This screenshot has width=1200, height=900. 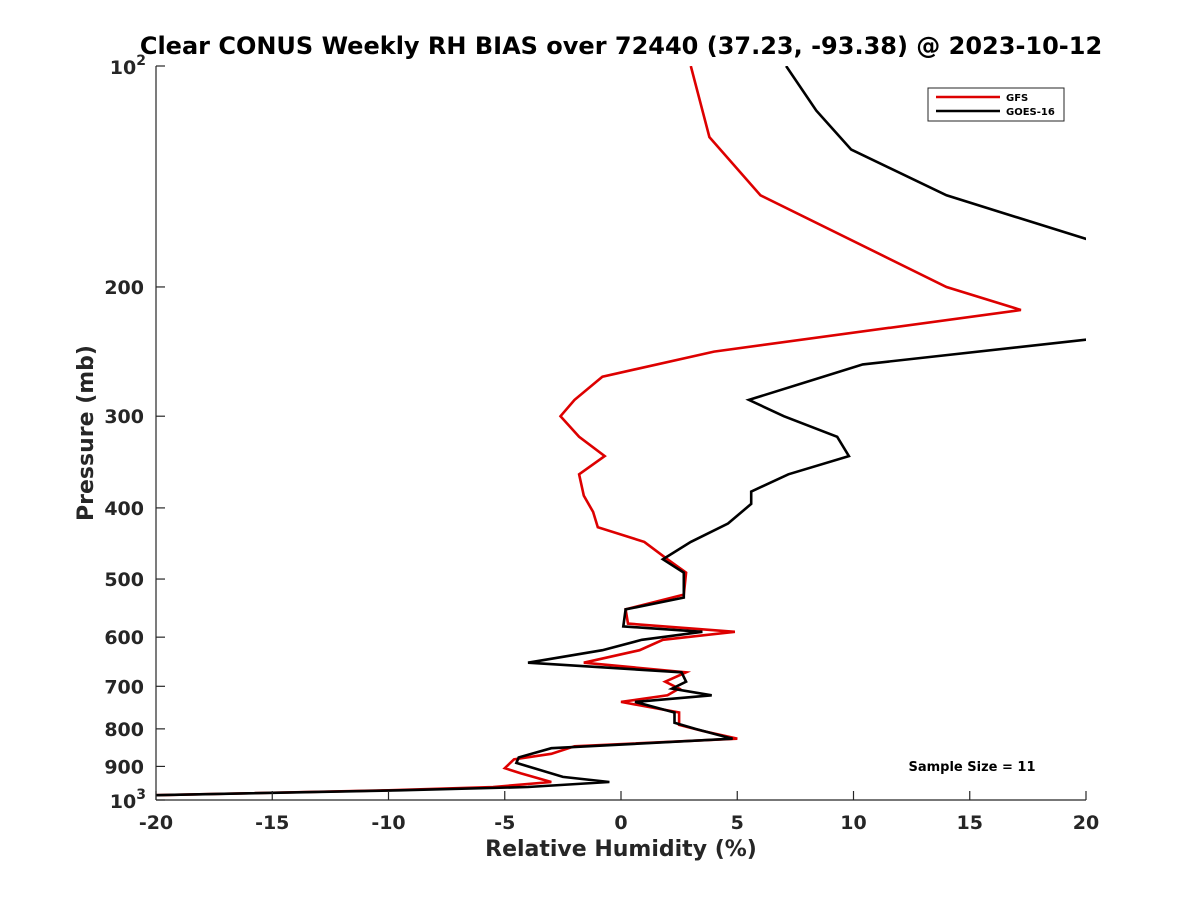 I want to click on legend: GFS GOES-16, so click(x=996, y=104).